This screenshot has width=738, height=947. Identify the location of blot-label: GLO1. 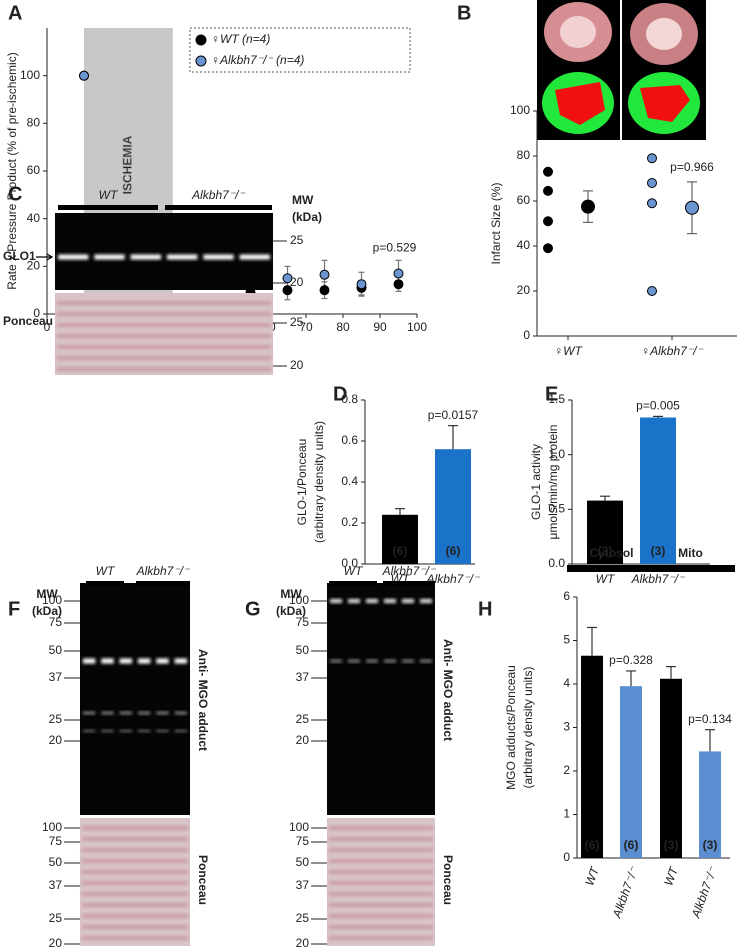
(19, 256).